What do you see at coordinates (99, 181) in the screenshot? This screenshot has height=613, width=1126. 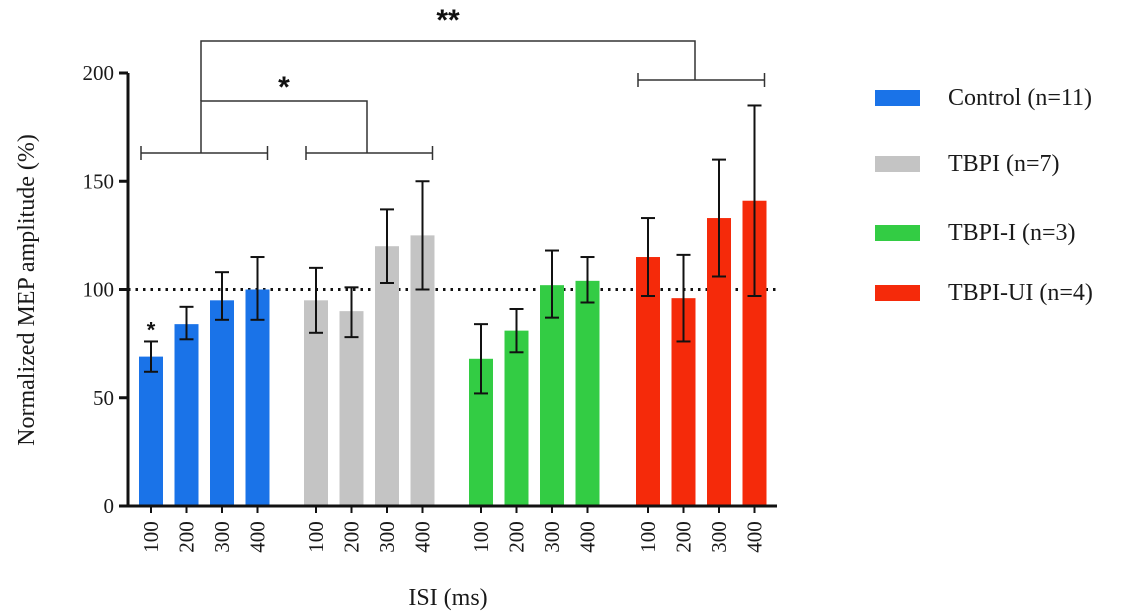 I see `y-tick-label: 150` at bounding box center [99, 181].